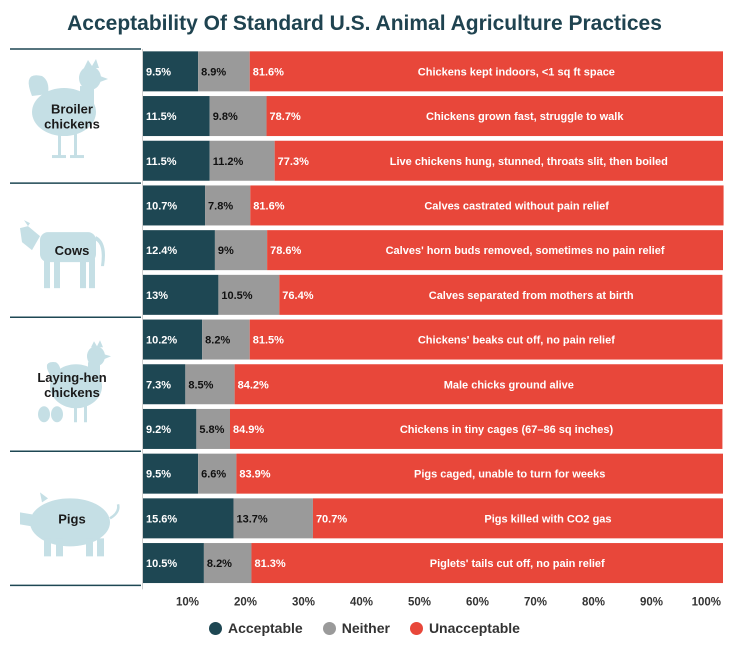  What do you see at coordinates (158, 72) in the screenshot?
I see `data-label-acceptable: 9.5%` at bounding box center [158, 72].